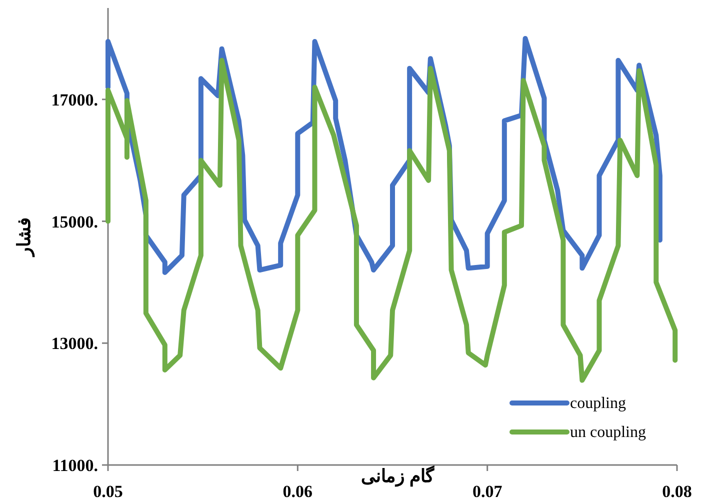 This screenshot has height=503, width=713. What do you see at coordinates (75, 465) in the screenshot?
I see `y-tick-label: 11000.` at bounding box center [75, 465].